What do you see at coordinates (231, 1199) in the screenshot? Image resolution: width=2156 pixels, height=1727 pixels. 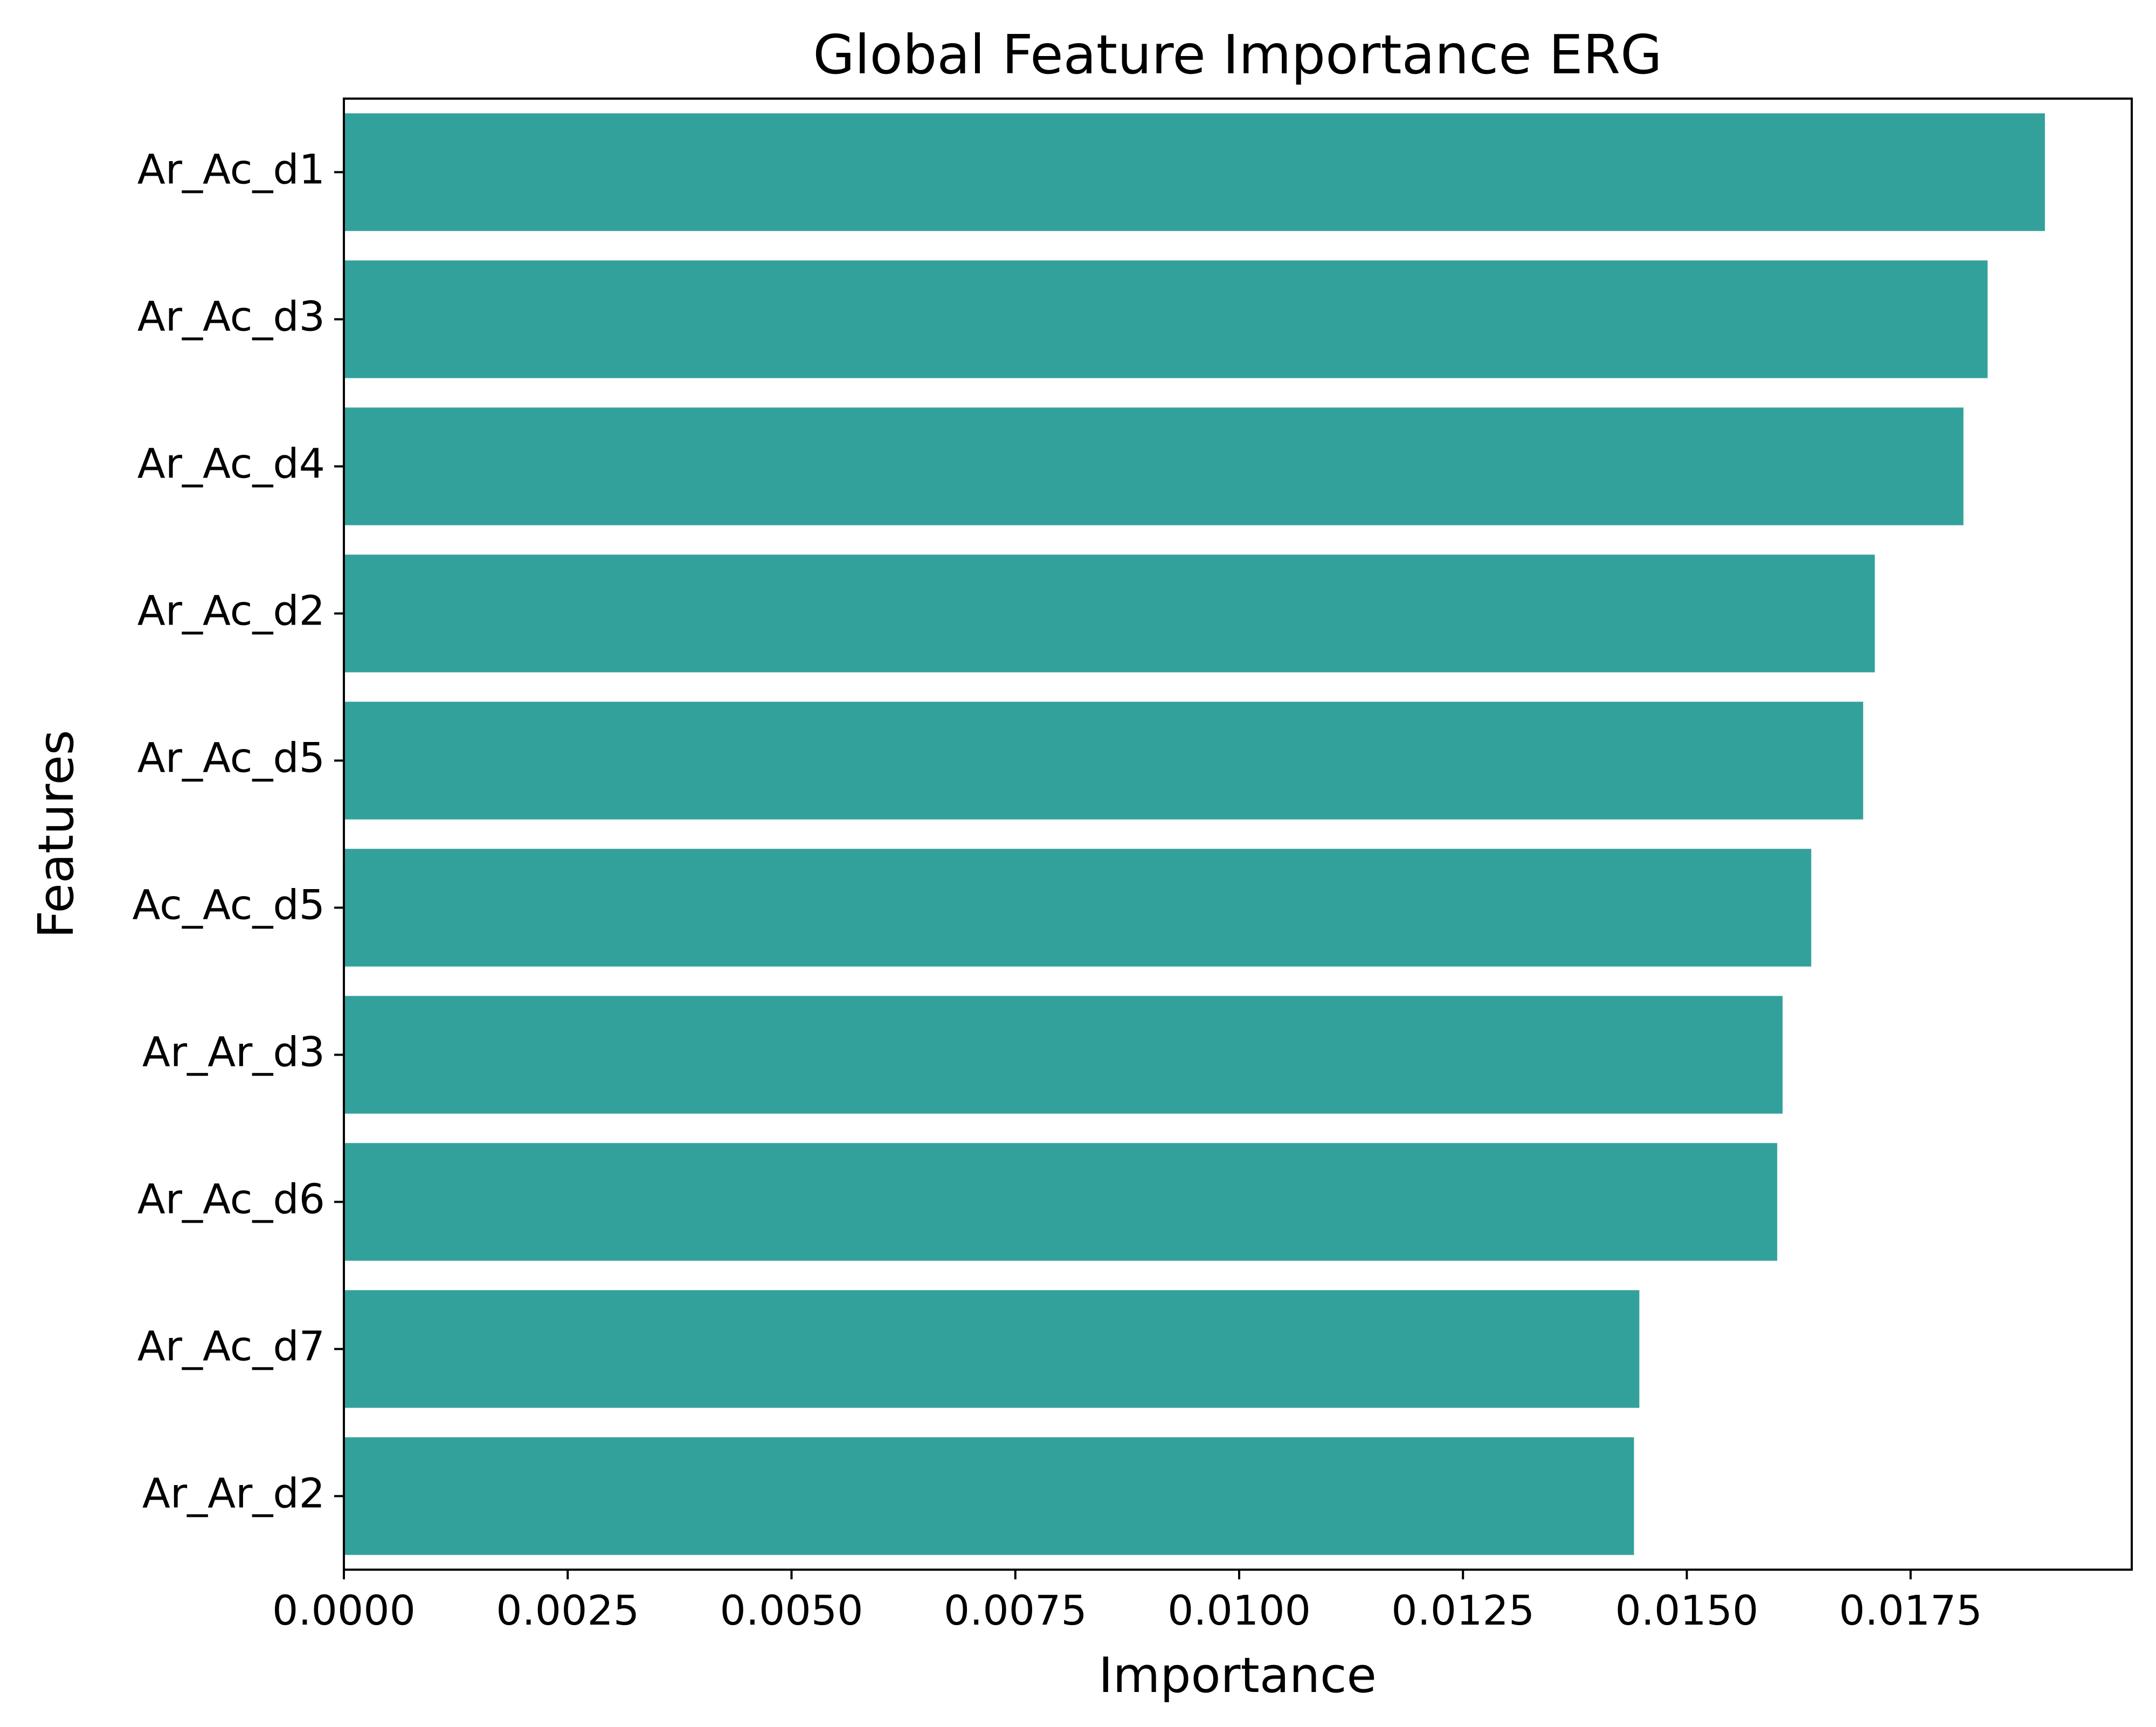 I see `y-tick-label: Ar_Ac_d6` at bounding box center [231, 1199].